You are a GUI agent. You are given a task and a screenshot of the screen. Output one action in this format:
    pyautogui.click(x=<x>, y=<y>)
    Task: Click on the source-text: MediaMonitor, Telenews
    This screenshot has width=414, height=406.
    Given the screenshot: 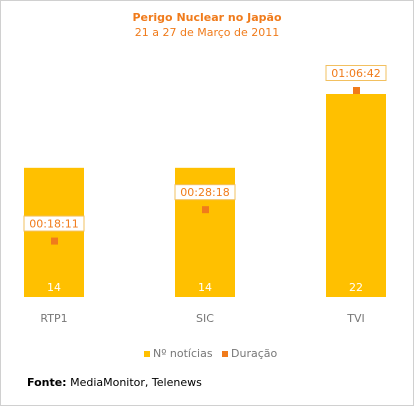 What is the action you would take?
    pyautogui.click(x=136, y=382)
    